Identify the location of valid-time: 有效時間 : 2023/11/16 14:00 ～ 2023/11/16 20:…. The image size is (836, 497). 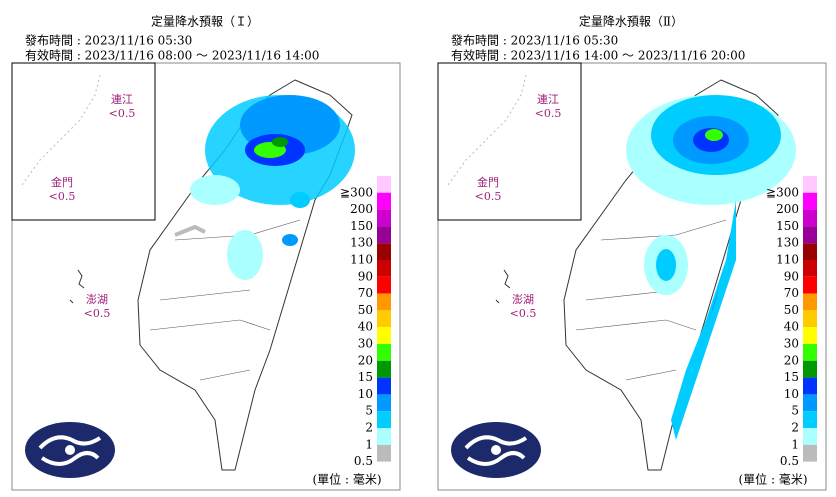
(598, 55).